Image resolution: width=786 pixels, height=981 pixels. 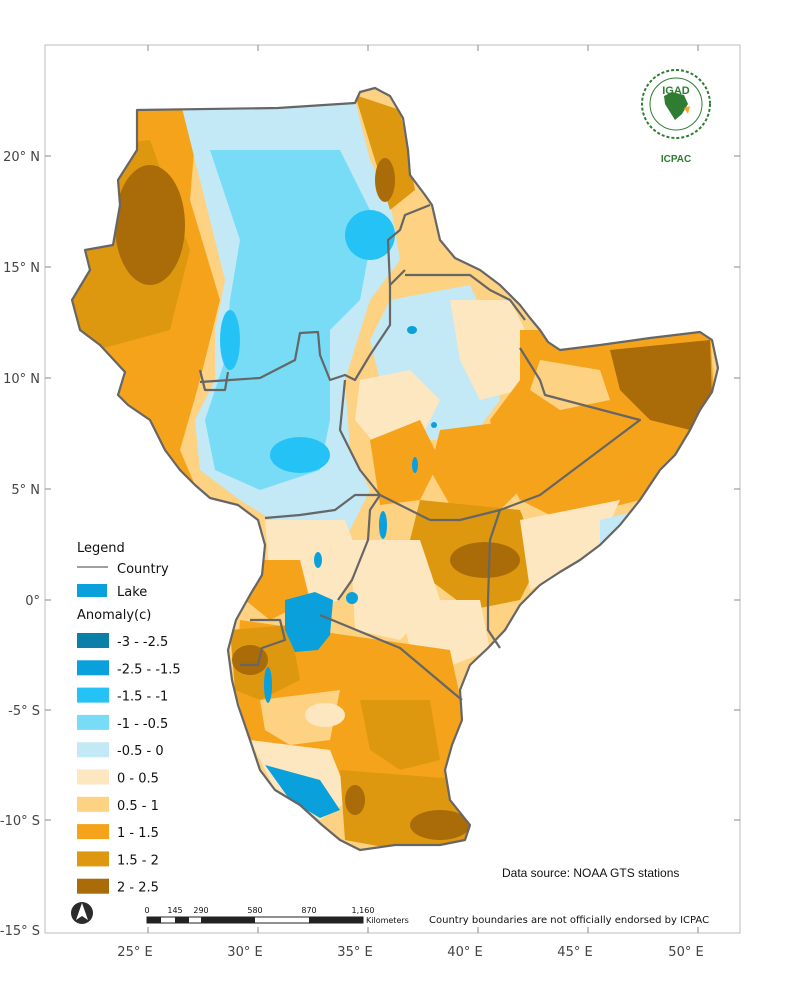 I want to click on legend-class-label-3: -1 - -0.5, so click(x=142, y=724).